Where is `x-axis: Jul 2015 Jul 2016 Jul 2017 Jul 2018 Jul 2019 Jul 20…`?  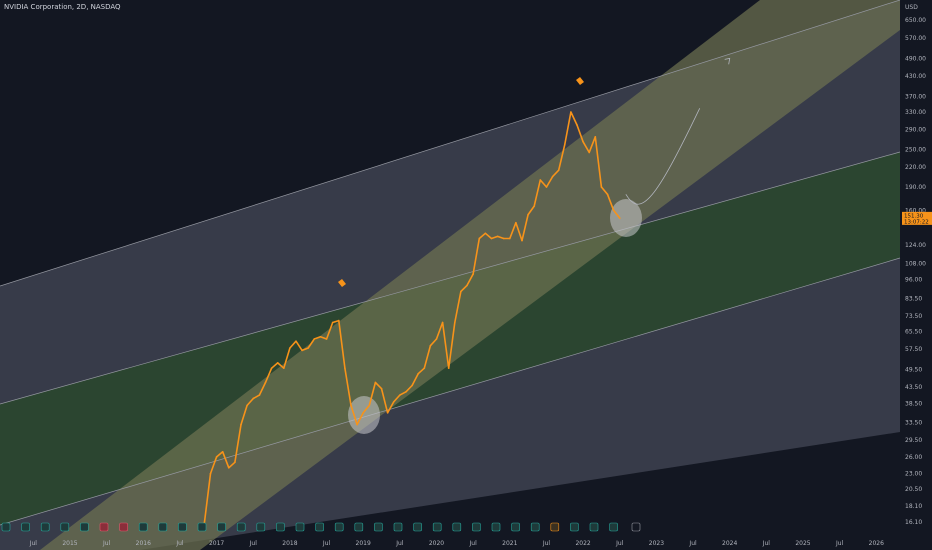
x-axis: Jul 2015 Jul 2016 Jul 2017 Jul 2018 Jul 2019 Jul 20… is located at coordinates (456, 543).